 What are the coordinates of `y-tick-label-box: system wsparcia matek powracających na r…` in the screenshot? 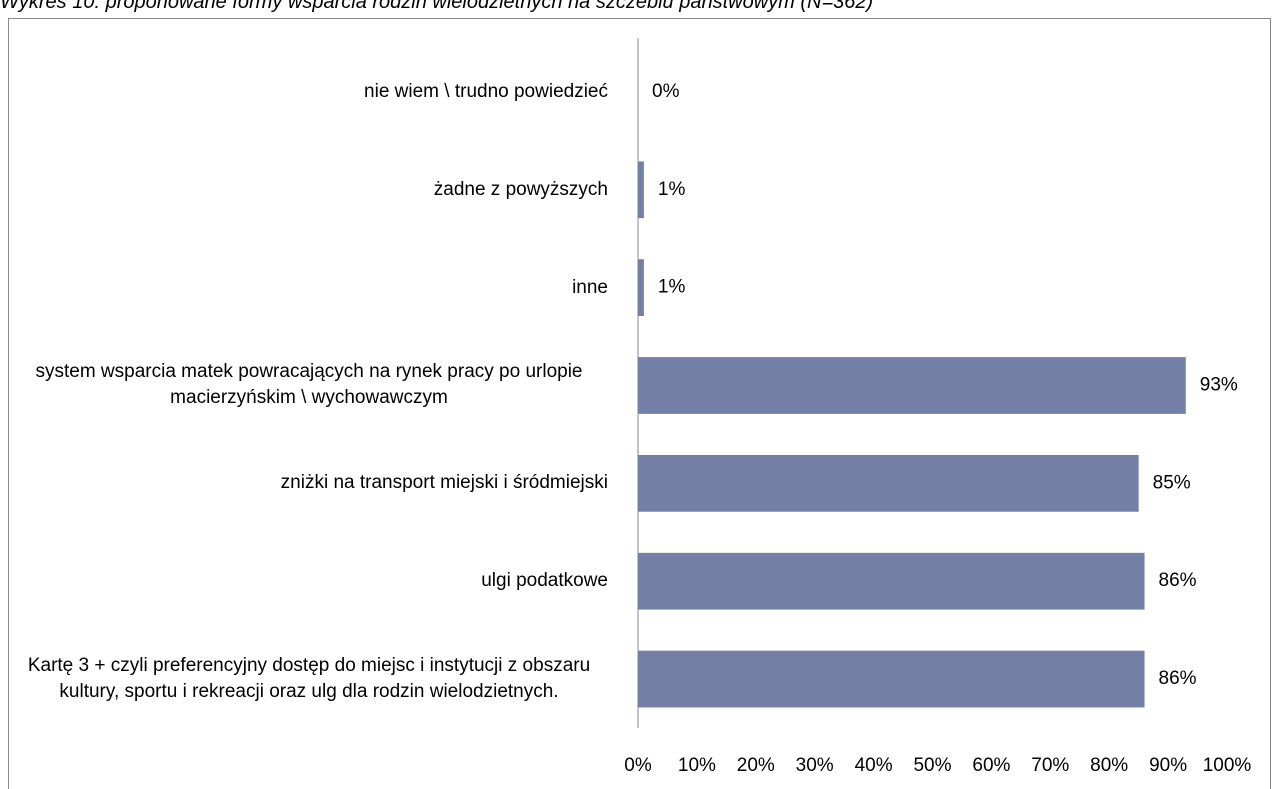 It's located at (309, 386).